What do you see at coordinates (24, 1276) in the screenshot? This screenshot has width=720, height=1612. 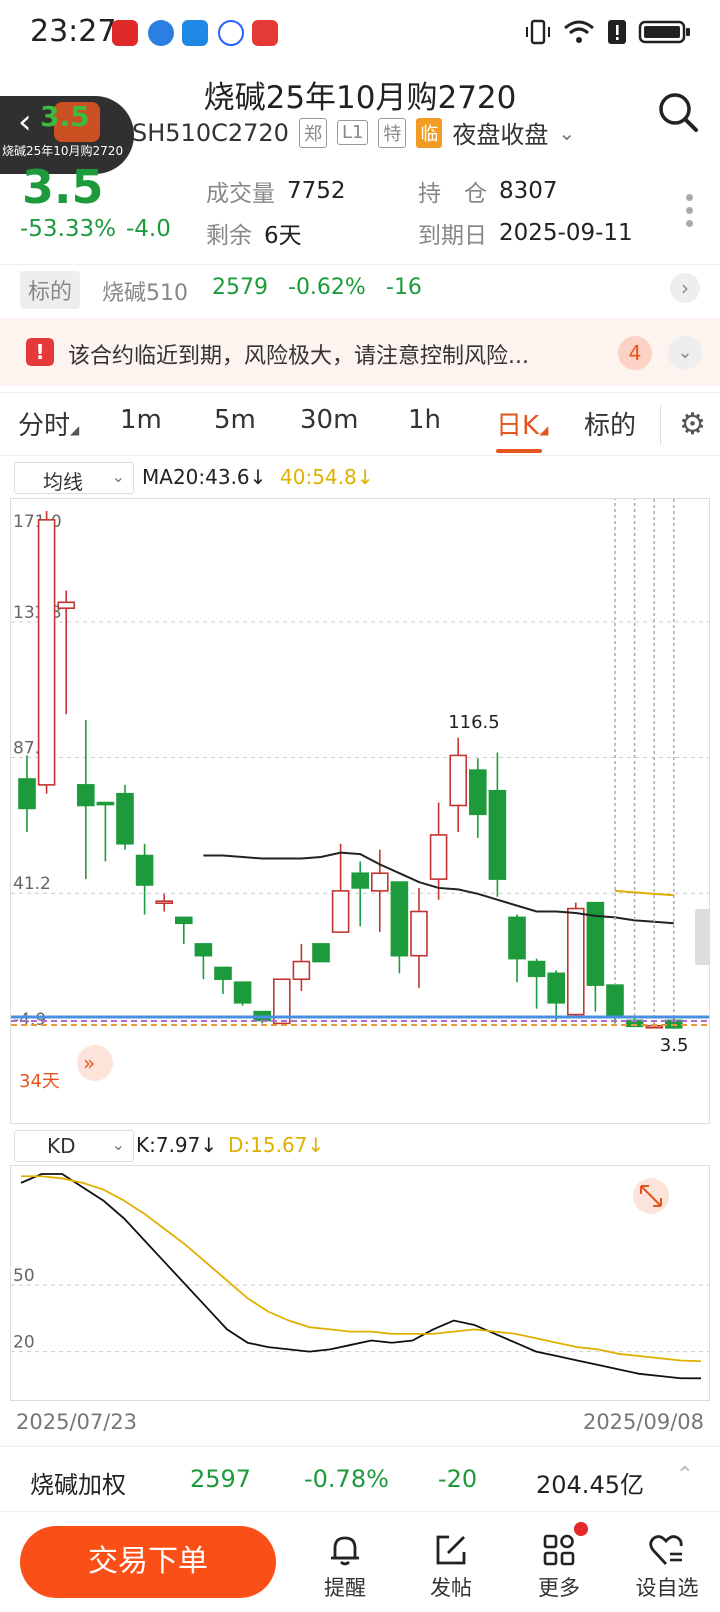 I see `kd-tick-label: 50` at bounding box center [24, 1276].